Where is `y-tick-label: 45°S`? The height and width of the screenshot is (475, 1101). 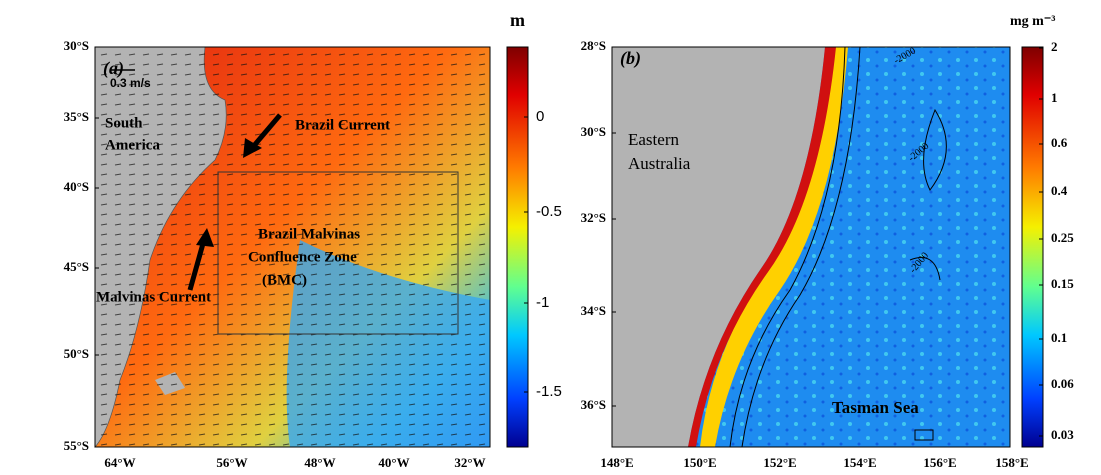
y-tick-label: 45°S is located at coordinates (76, 266).